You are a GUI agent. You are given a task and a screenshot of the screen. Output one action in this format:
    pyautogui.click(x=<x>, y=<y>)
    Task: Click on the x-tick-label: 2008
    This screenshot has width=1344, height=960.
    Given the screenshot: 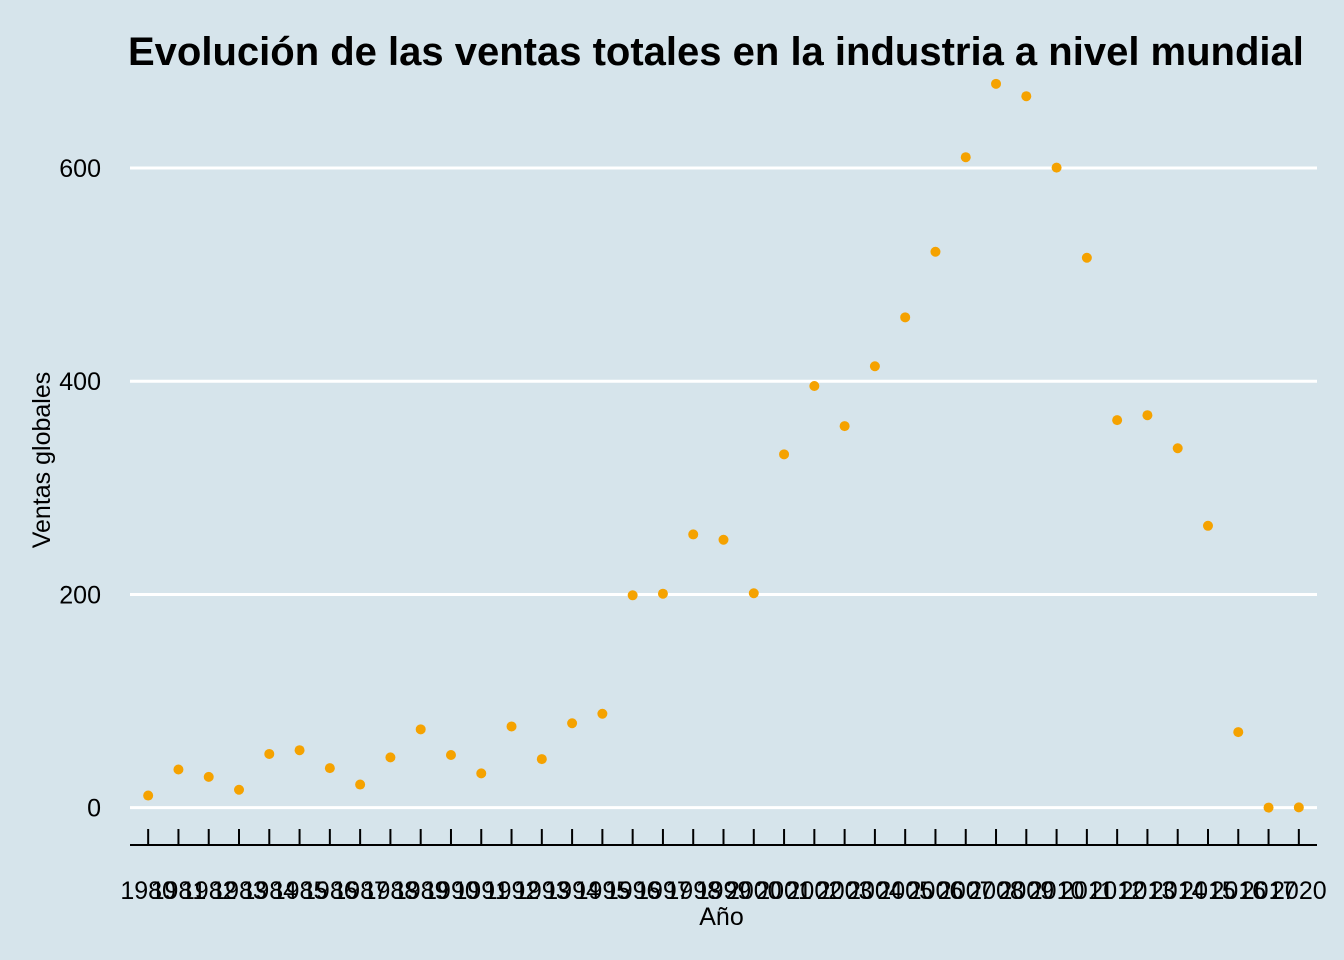 What is the action you would take?
    pyautogui.click(x=996, y=891)
    